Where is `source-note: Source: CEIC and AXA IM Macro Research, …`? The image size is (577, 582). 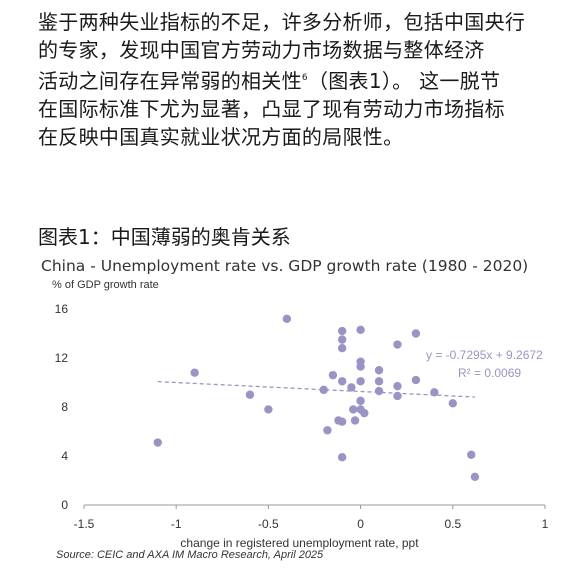
source-note: Source: CEIC and AXA IM Macro Research, … is located at coordinates (190, 555).